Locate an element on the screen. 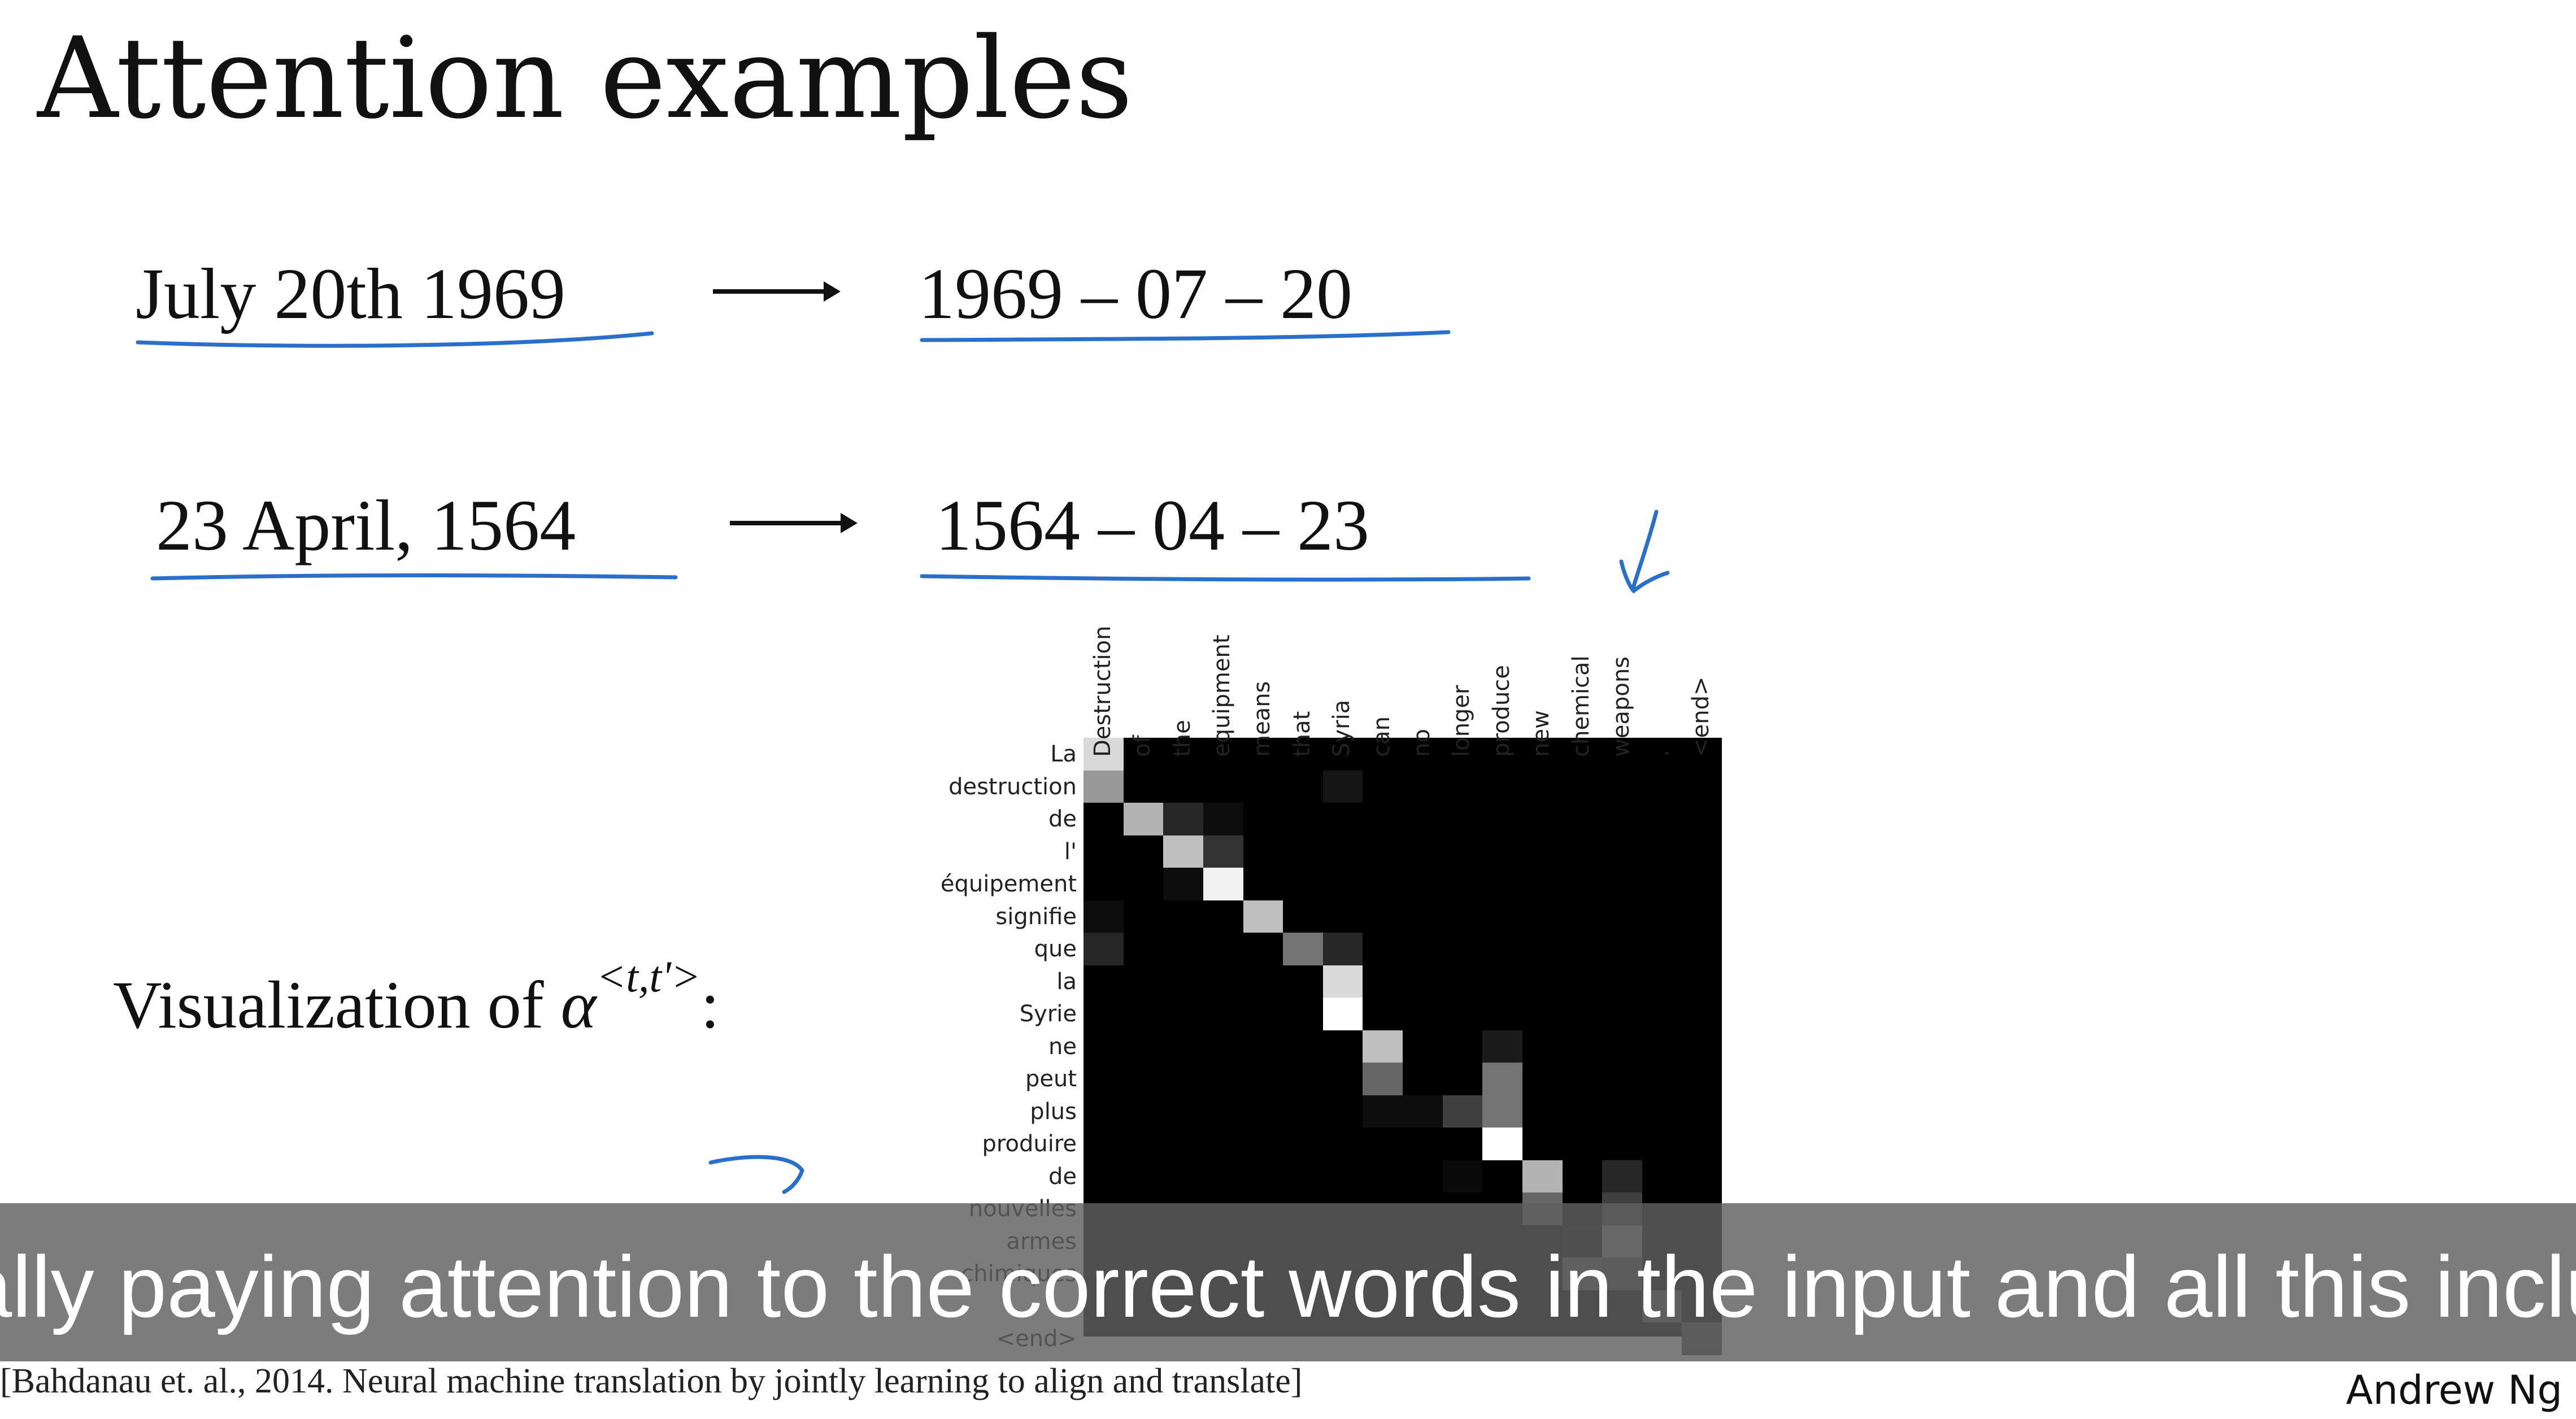  heatmap-column-label: no is located at coordinates (1421, 743).